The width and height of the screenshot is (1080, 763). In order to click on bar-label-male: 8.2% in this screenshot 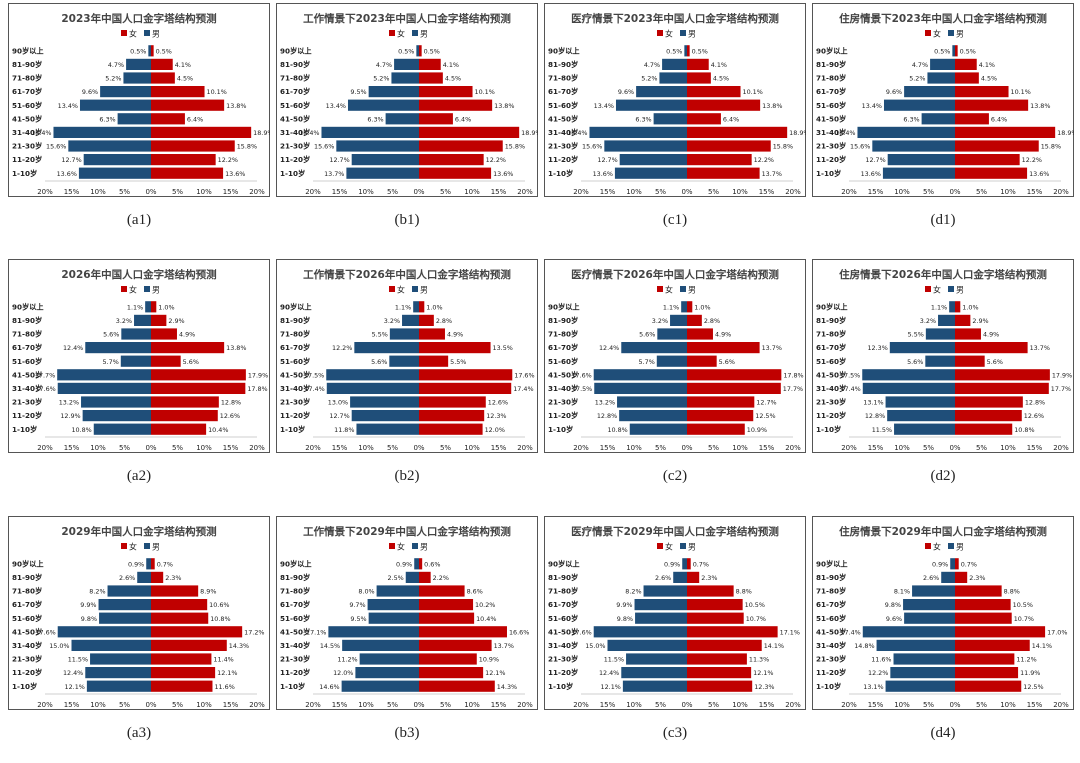, I will do `click(97, 592)`.